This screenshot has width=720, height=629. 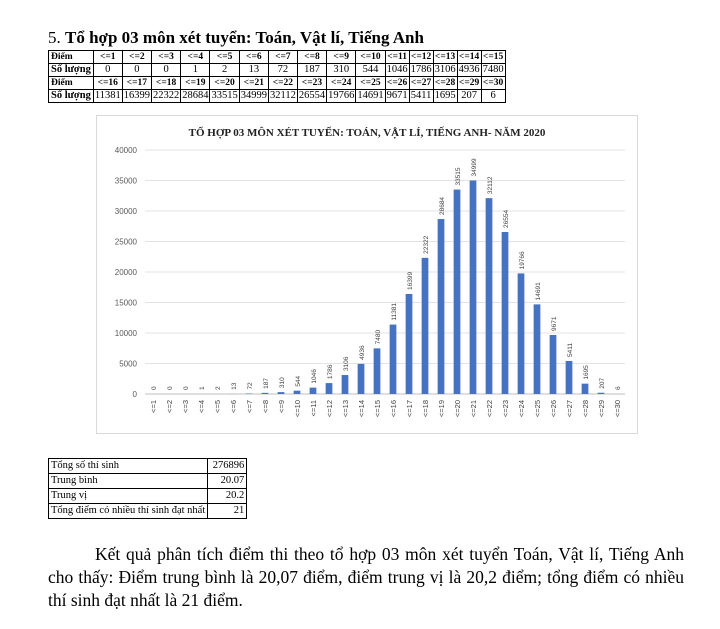 I want to click on score-table-cell: <=13, so click(x=445, y=57).